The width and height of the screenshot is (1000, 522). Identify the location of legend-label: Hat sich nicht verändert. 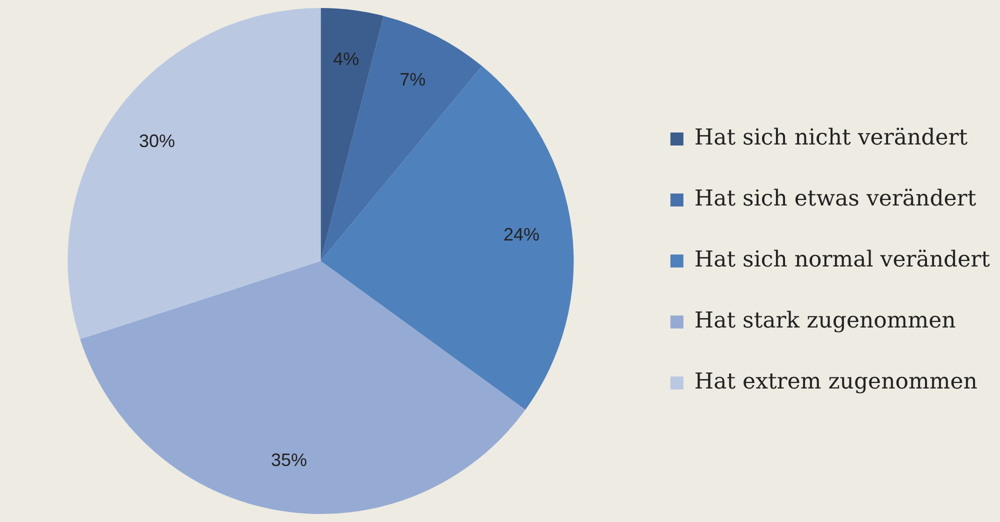
(831, 138).